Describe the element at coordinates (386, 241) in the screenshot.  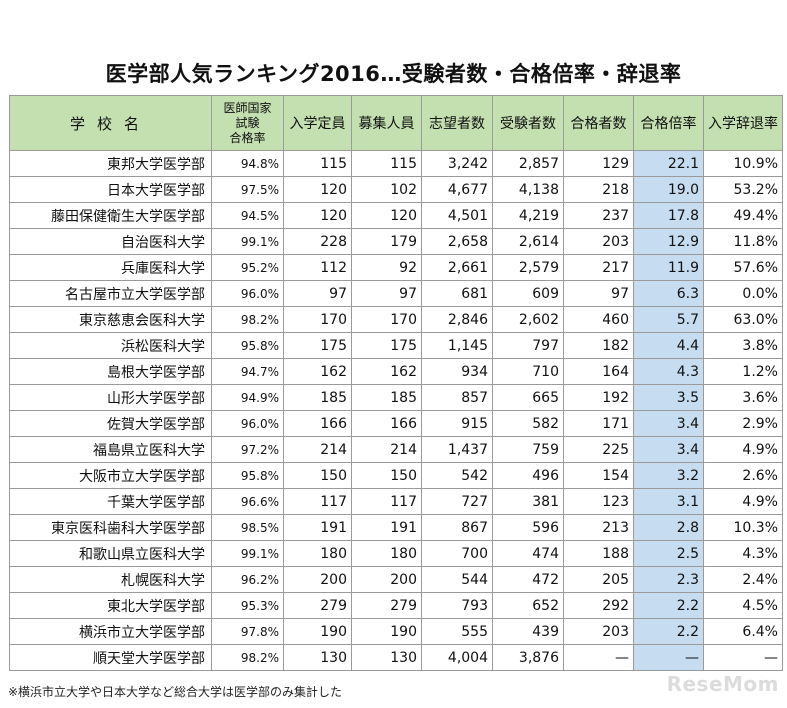
I see `cell-recruit: 179` at that location.